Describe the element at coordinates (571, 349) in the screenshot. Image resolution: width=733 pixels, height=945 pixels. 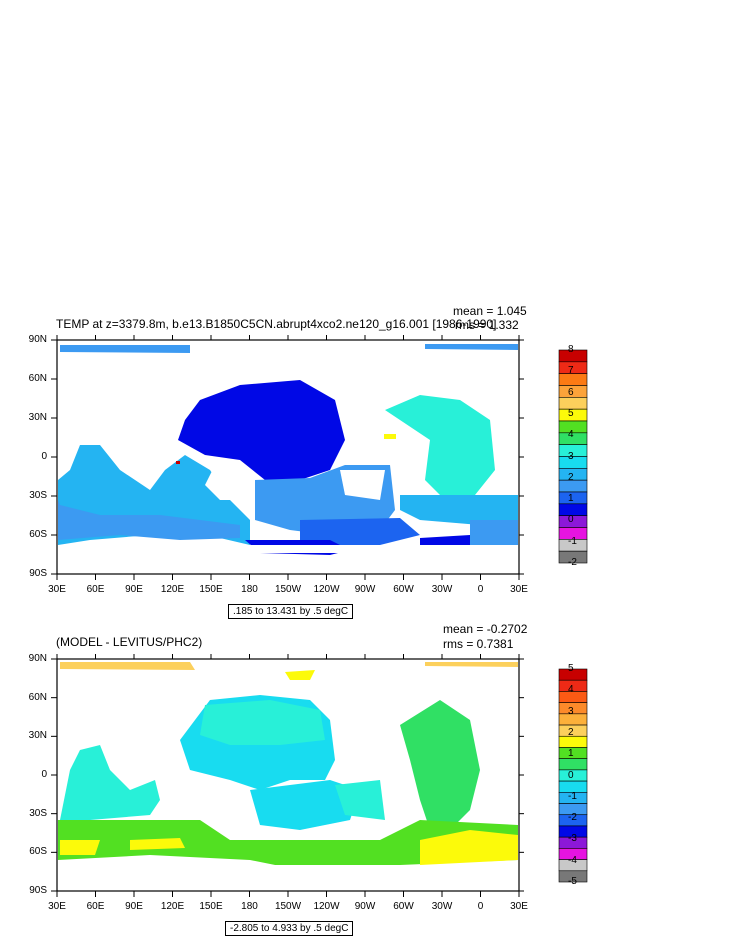
I see `labelbar-label: 8` at that location.